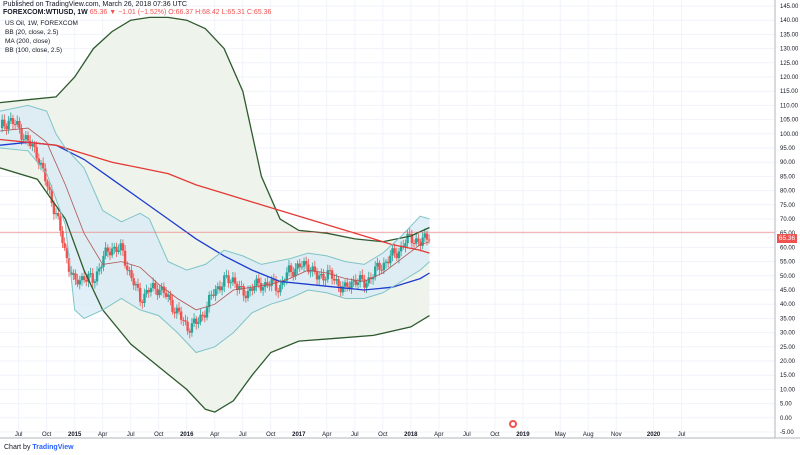 This screenshot has width=800, height=455. I want to click on time-tick-label: Oct, so click(159, 435).